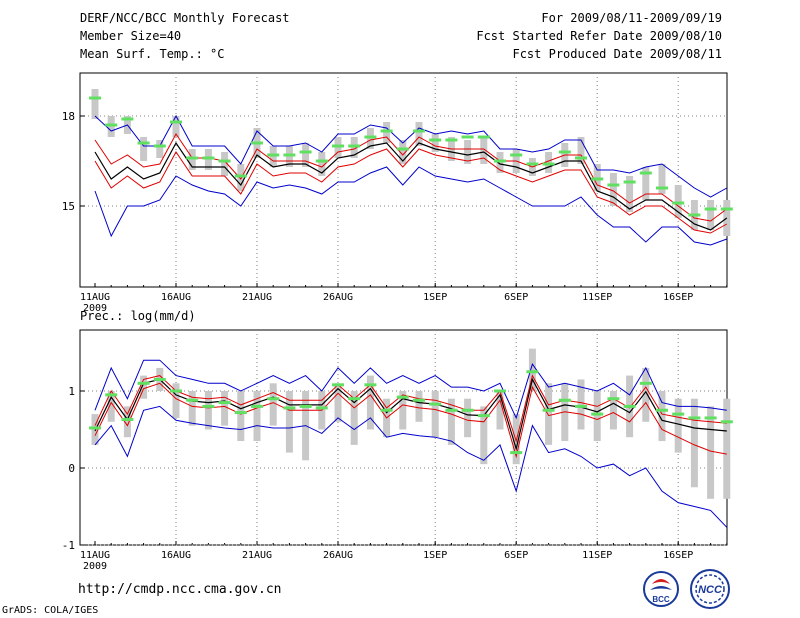 This screenshot has width=800, height=618. What do you see at coordinates (152, 54) in the screenshot?
I see `variable-label: Mean Surf. Temp.: °C` at bounding box center [152, 54].